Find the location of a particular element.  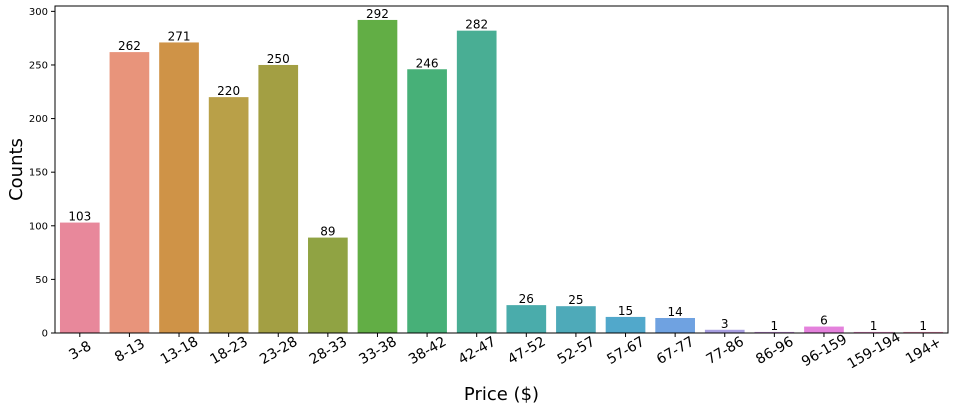

bar-value-label: 292 is located at coordinates (377, 14).